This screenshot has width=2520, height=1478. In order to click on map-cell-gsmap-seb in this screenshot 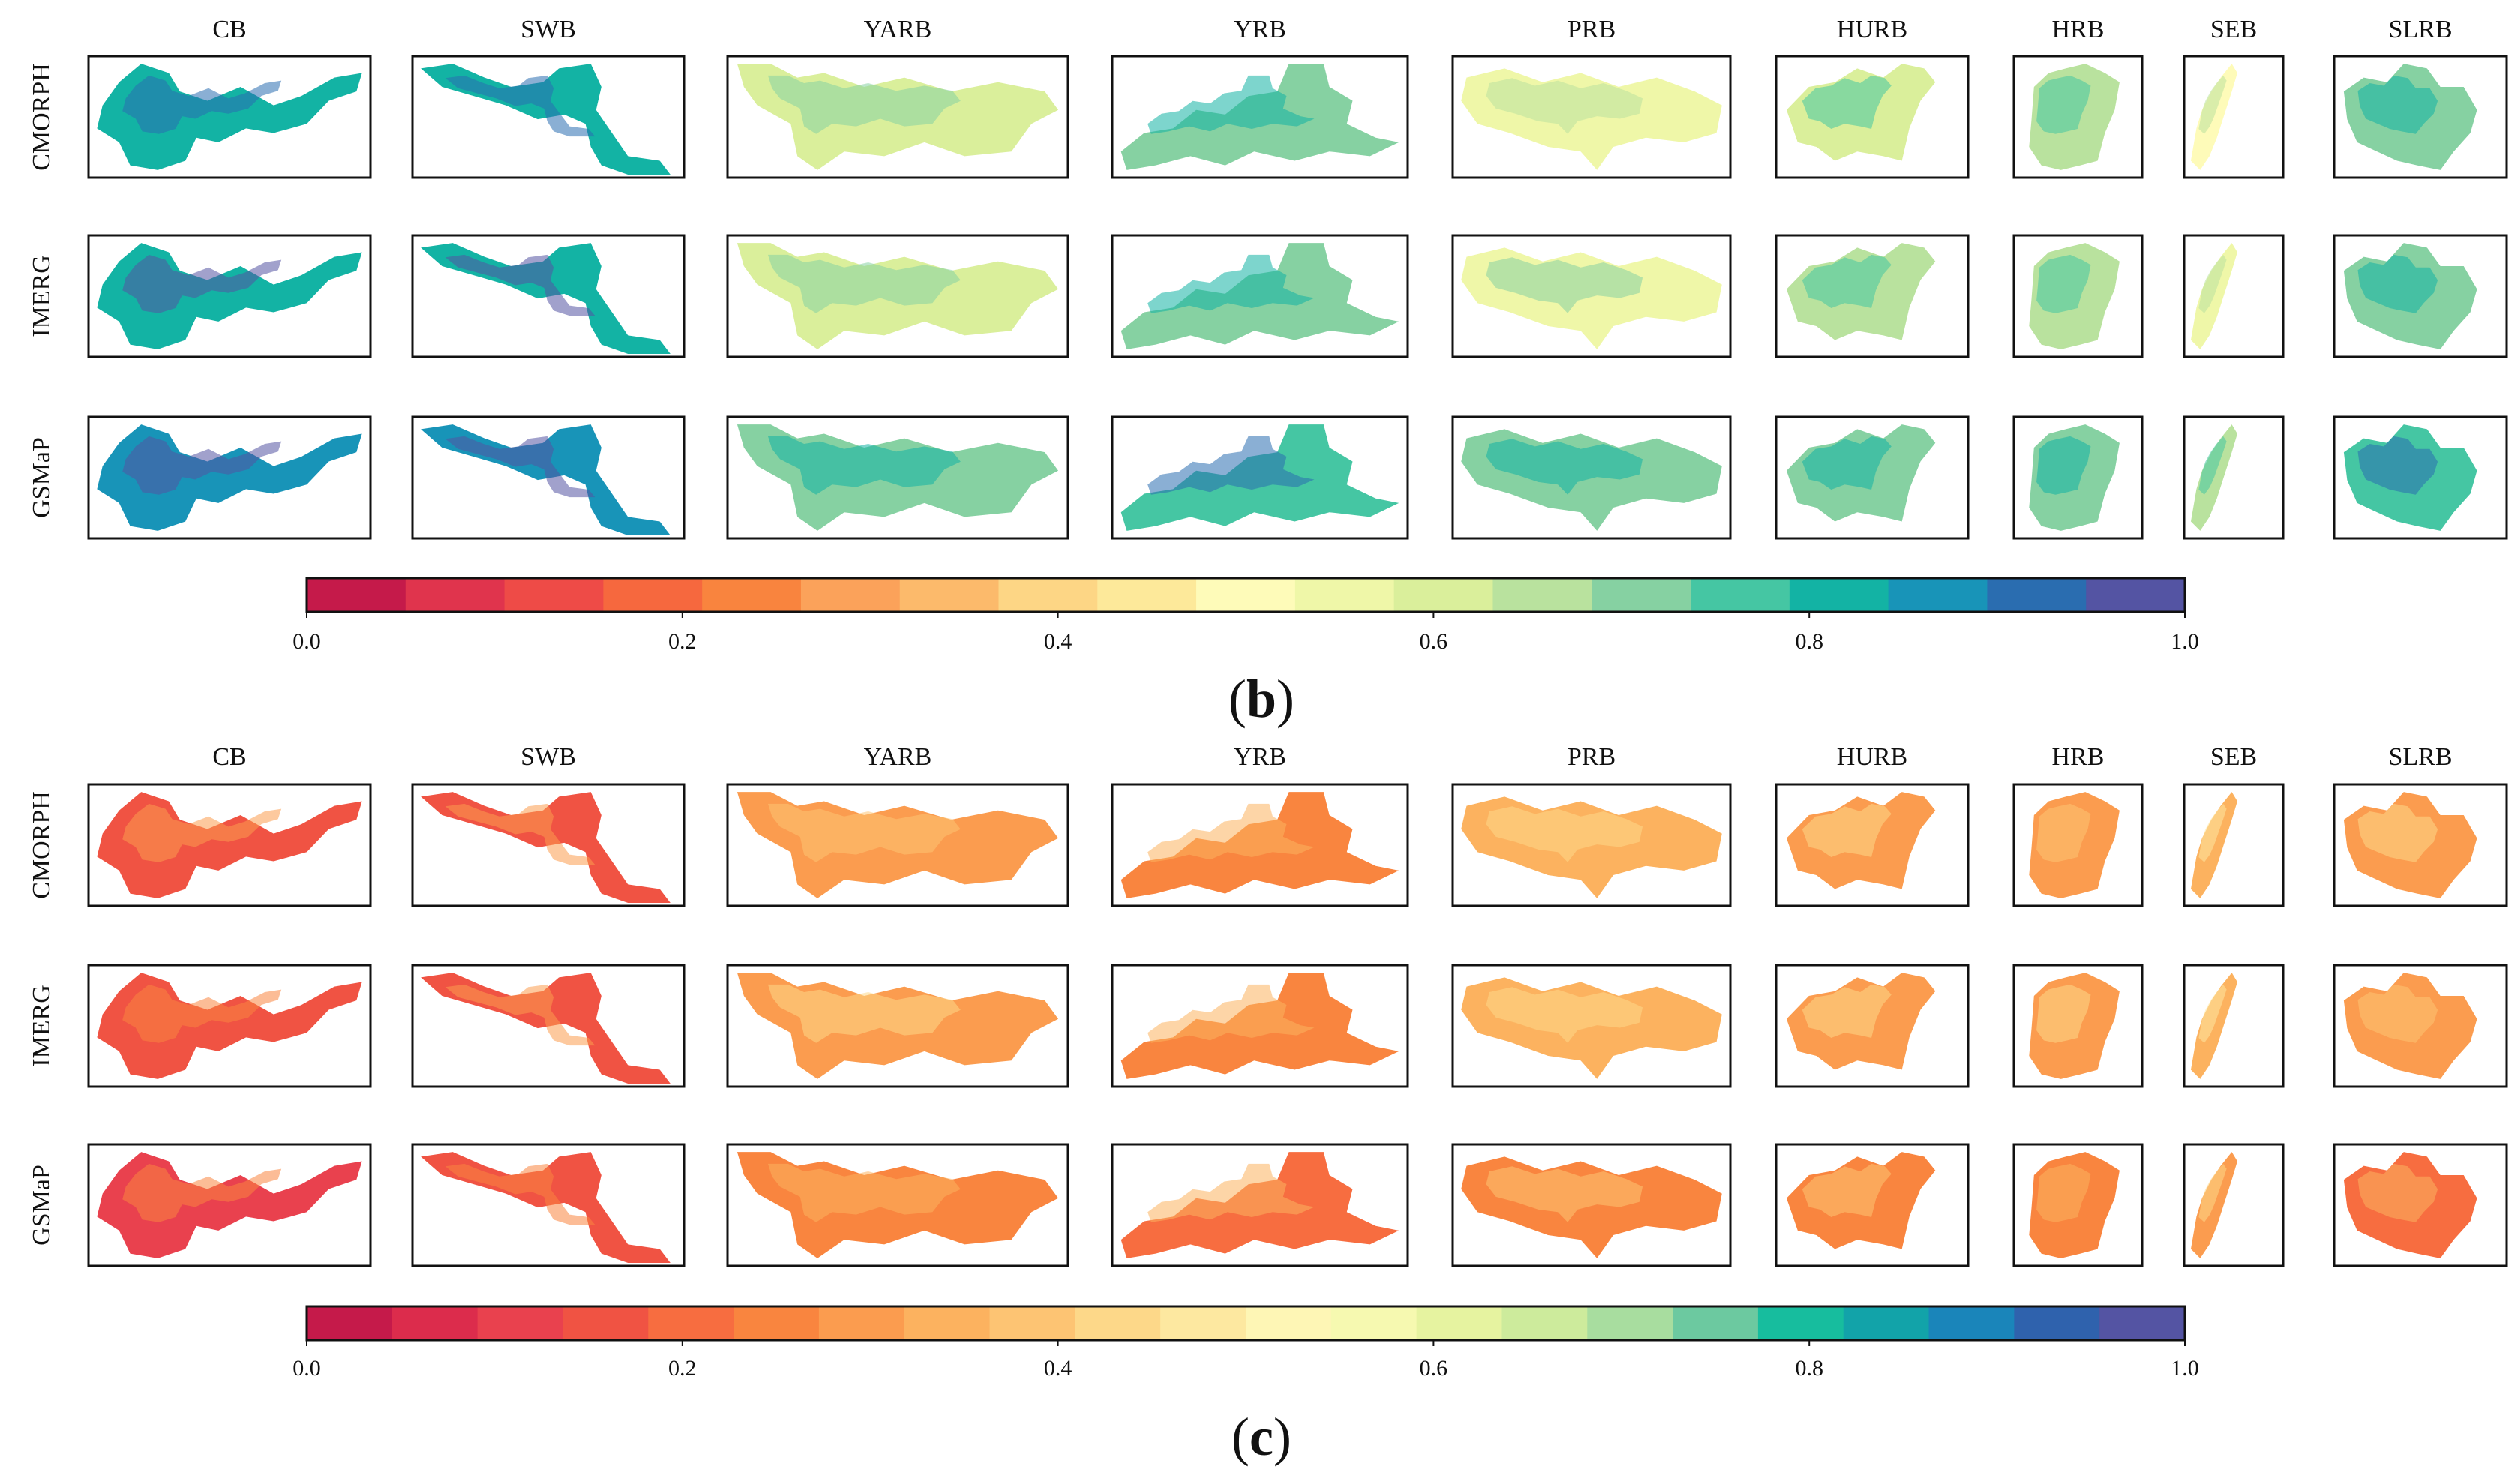, I will do `click(2233, 477)`.